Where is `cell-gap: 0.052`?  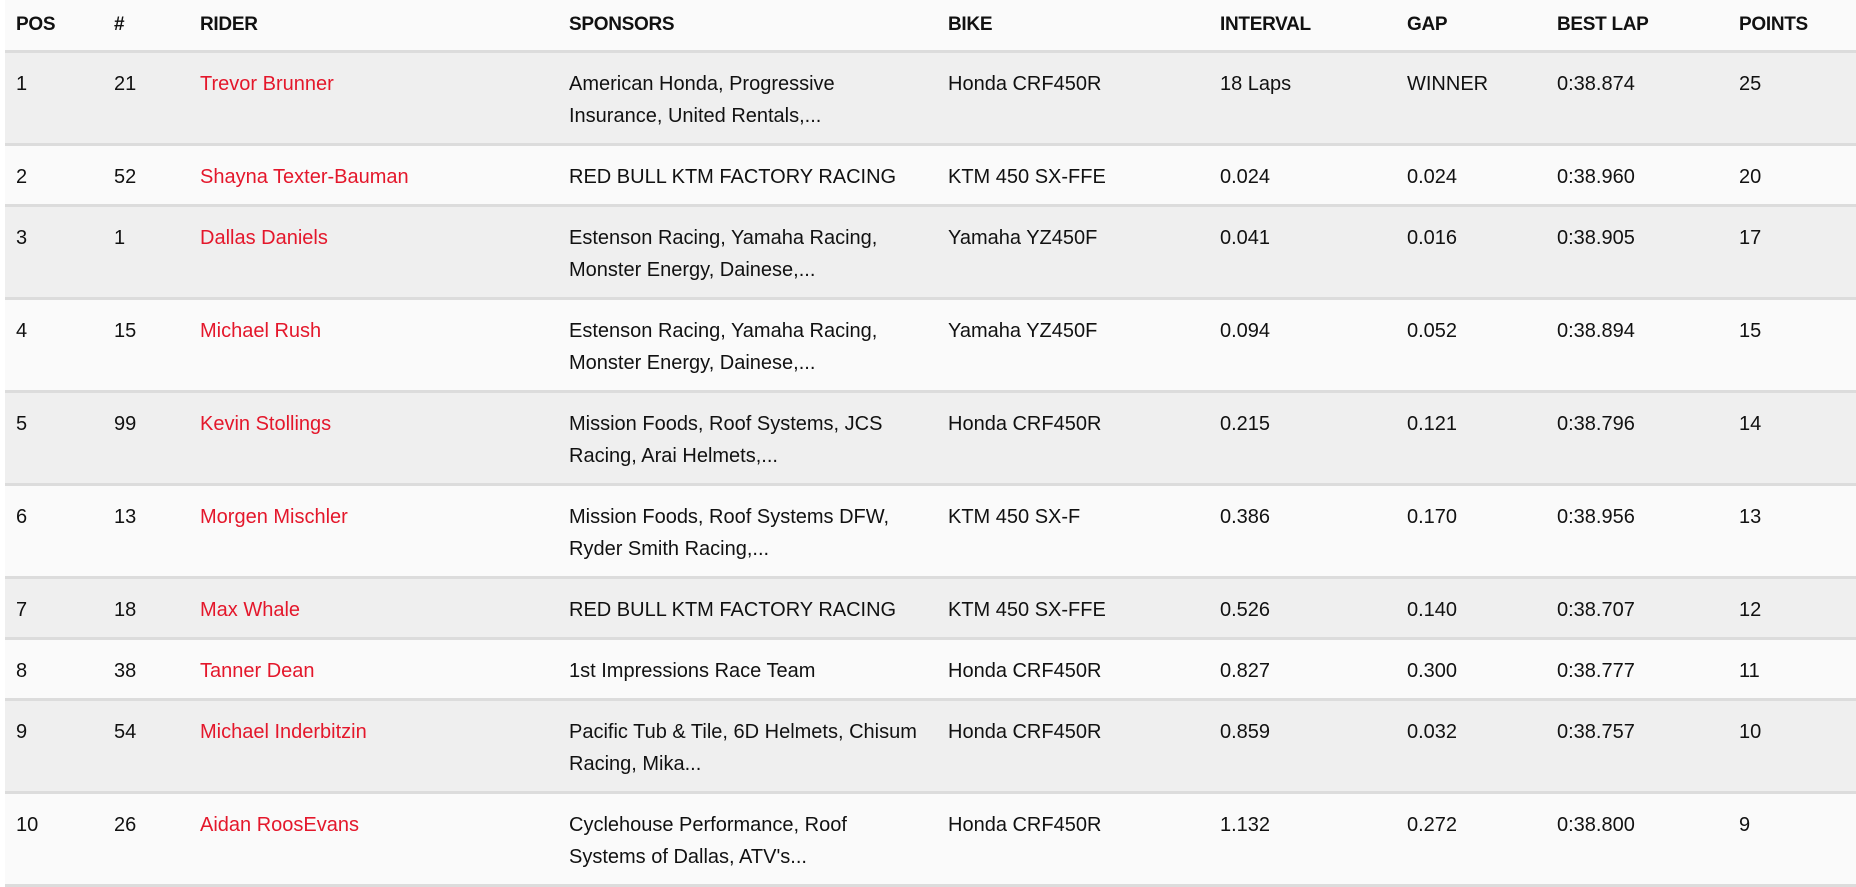 cell-gap: 0.052 is located at coordinates (1482, 345).